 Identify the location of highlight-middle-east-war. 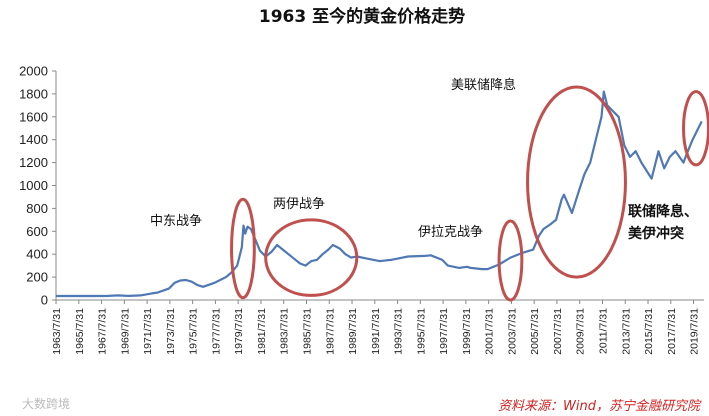
(243, 248).